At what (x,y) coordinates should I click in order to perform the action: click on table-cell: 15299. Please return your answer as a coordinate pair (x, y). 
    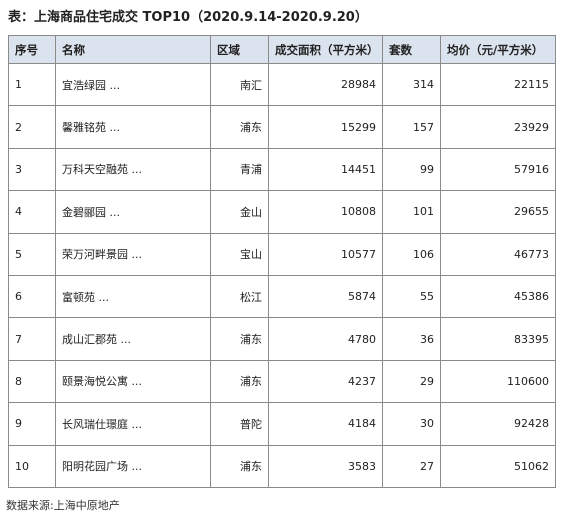
    Looking at the image, I should click on (325, 127).